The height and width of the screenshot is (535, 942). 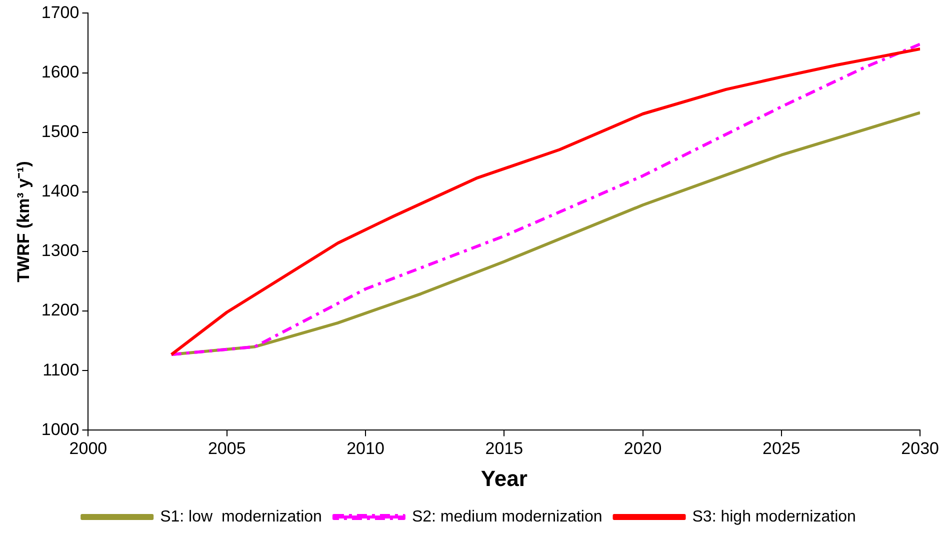 I want to click on x-tick-label: 2015, so click(x=504, y=448).